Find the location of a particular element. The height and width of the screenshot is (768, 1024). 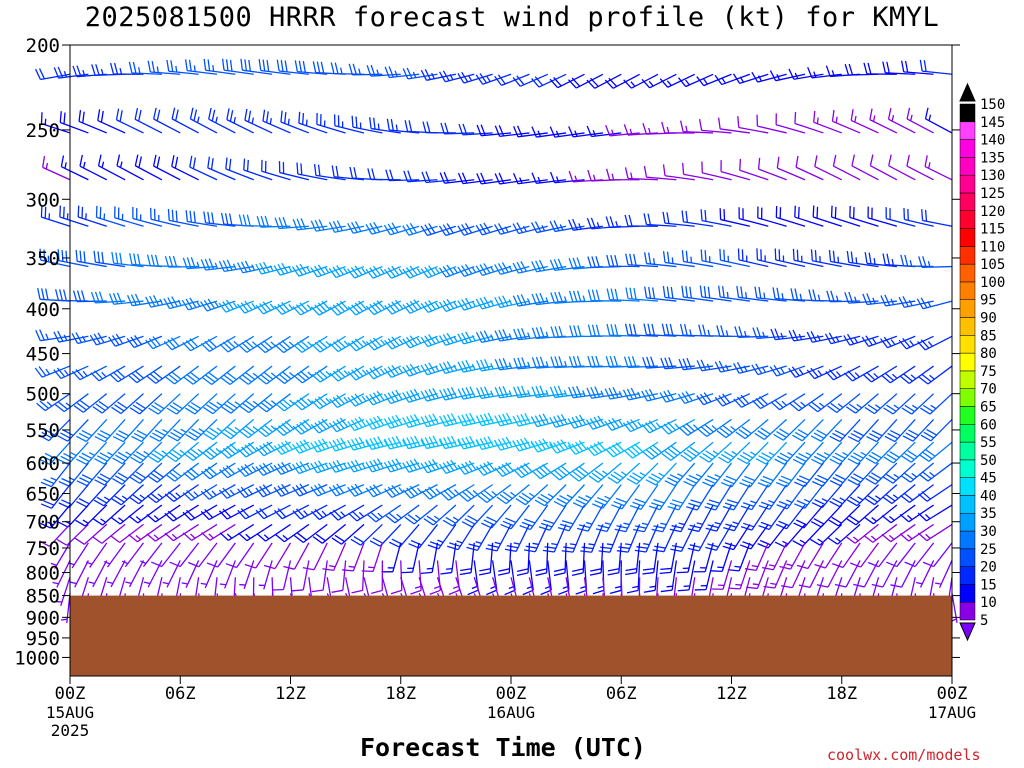

y-tick-label: 450 is located at coordinates (43, 355).